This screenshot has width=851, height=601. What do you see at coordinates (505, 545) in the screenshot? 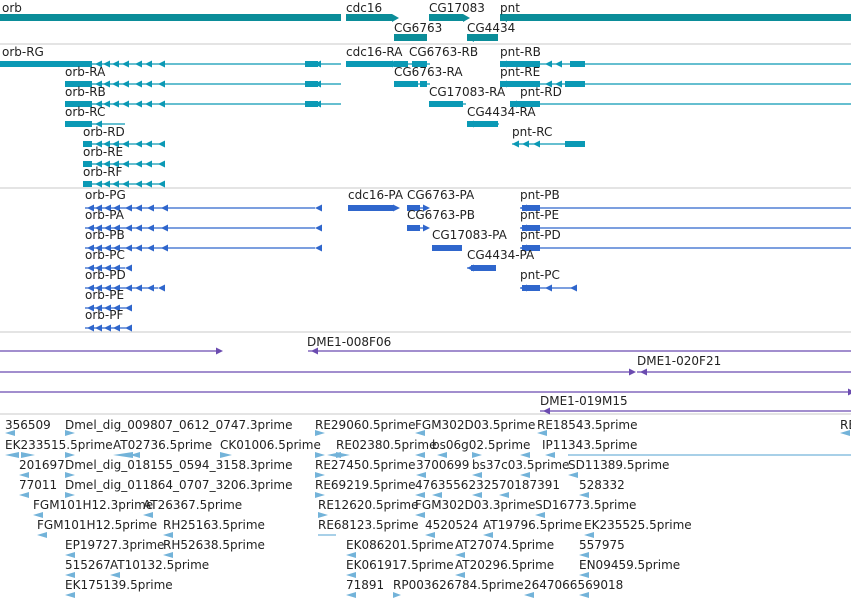
I see `est-label-AT27074.5prime: AT27074.5prime` at bounding box center [505, 545].